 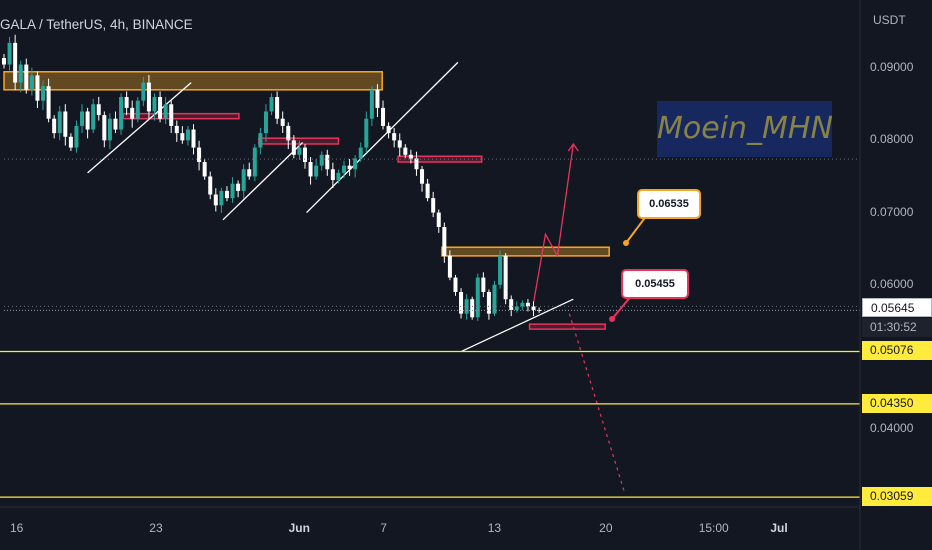 What do you see at coordinates (494, 528) in the screenshot?
I see `x-tick-label: 13` at bounding box center [494, 528].